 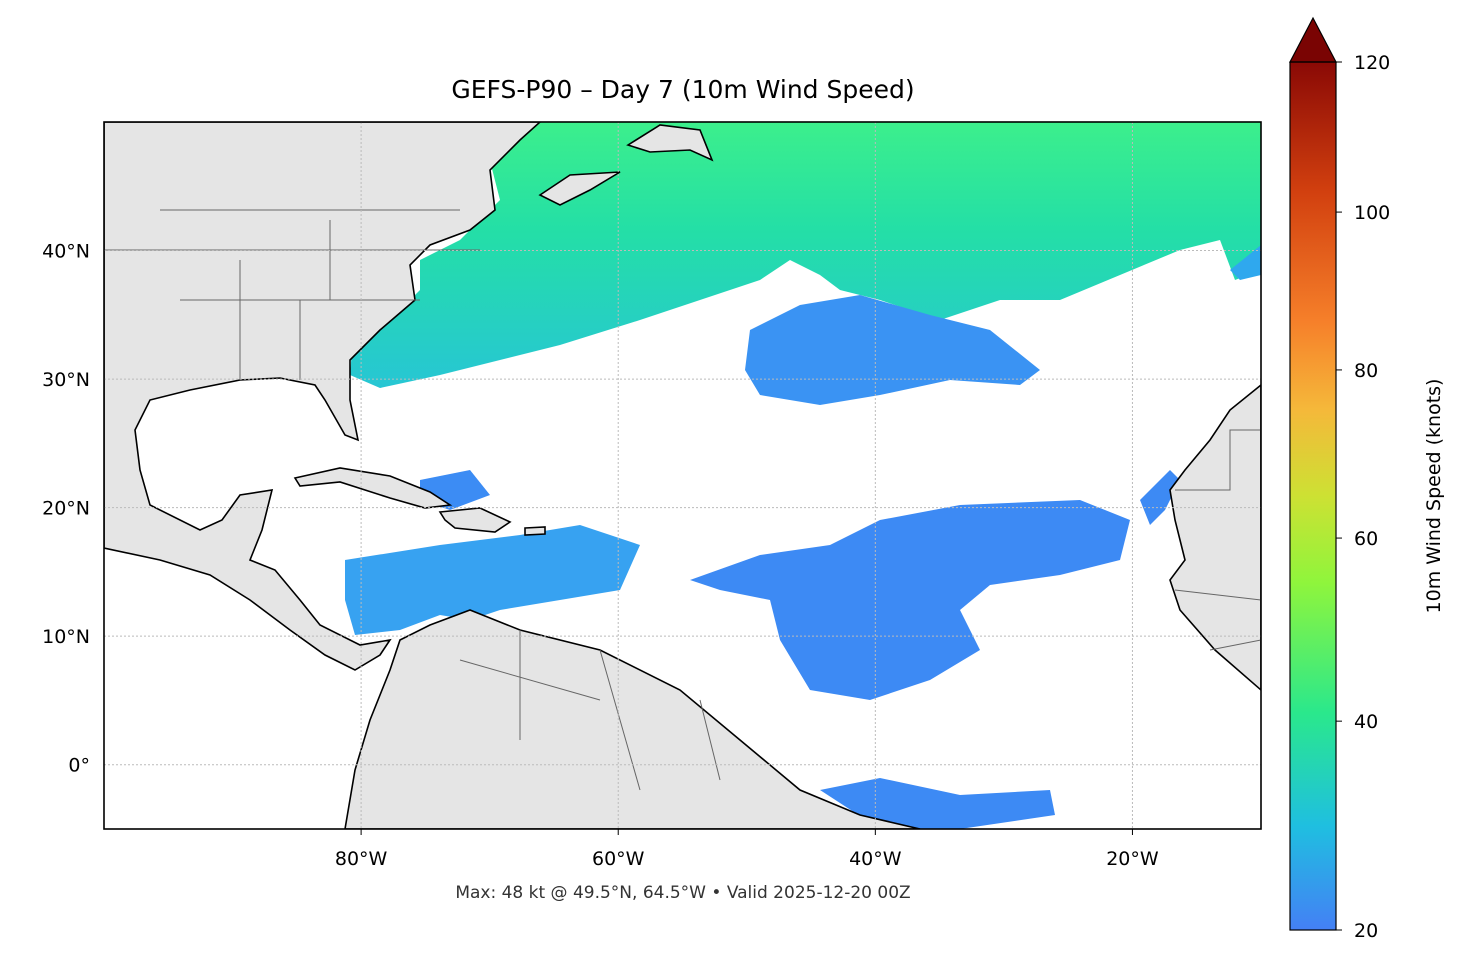 What do you see at coordinates (682, 89) in the screenshot?
I see `map-title: GEFS-P90 – Day 7 (10m Wind Speed)` at bounding box center [682, 89].